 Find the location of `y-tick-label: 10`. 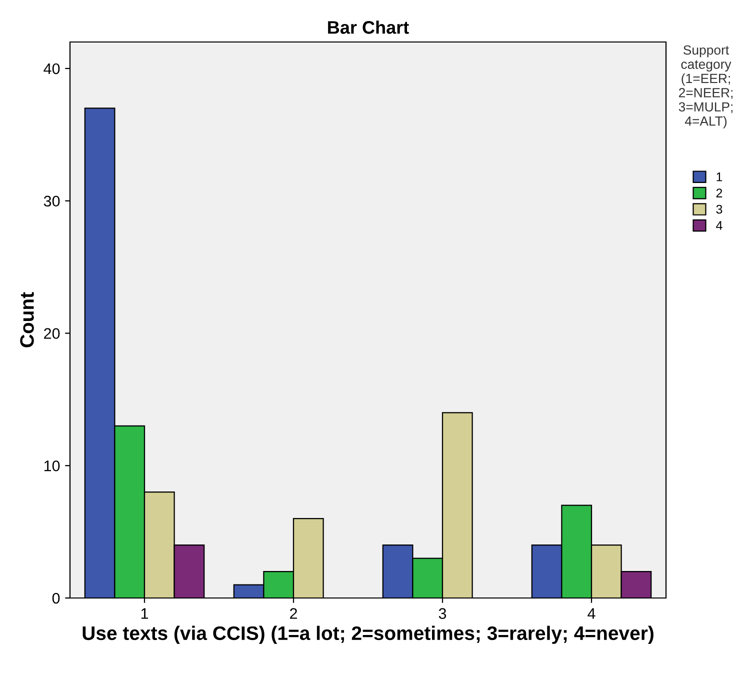

y-tick-label: 10 is located at coordinates (52, 466).